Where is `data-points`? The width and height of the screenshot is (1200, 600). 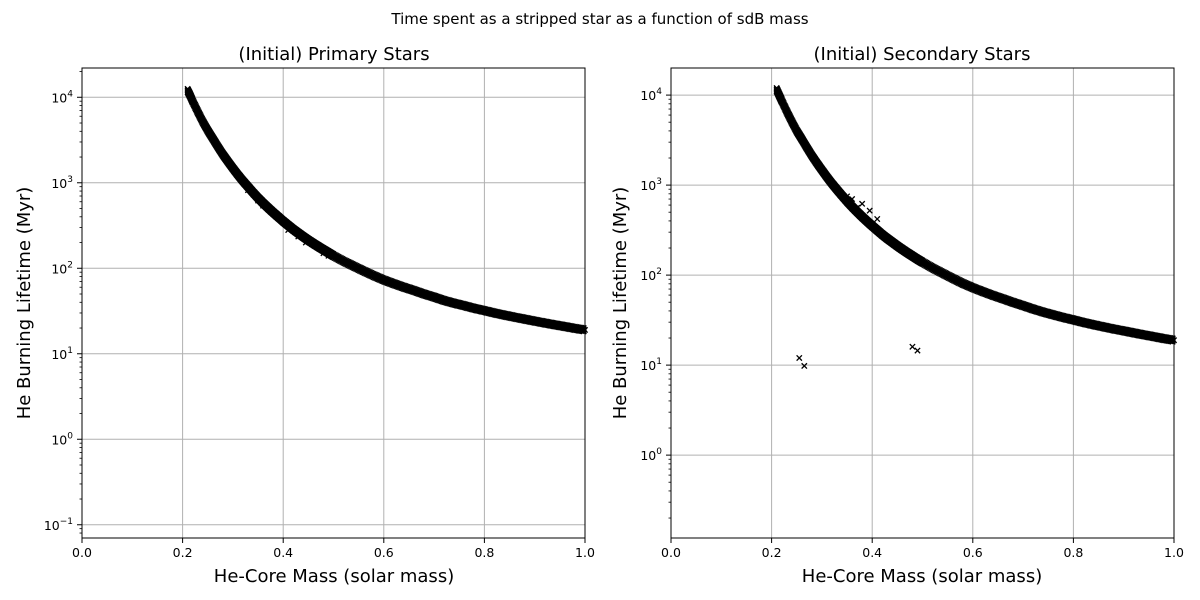
data-points is located at coordinates (386, 210).